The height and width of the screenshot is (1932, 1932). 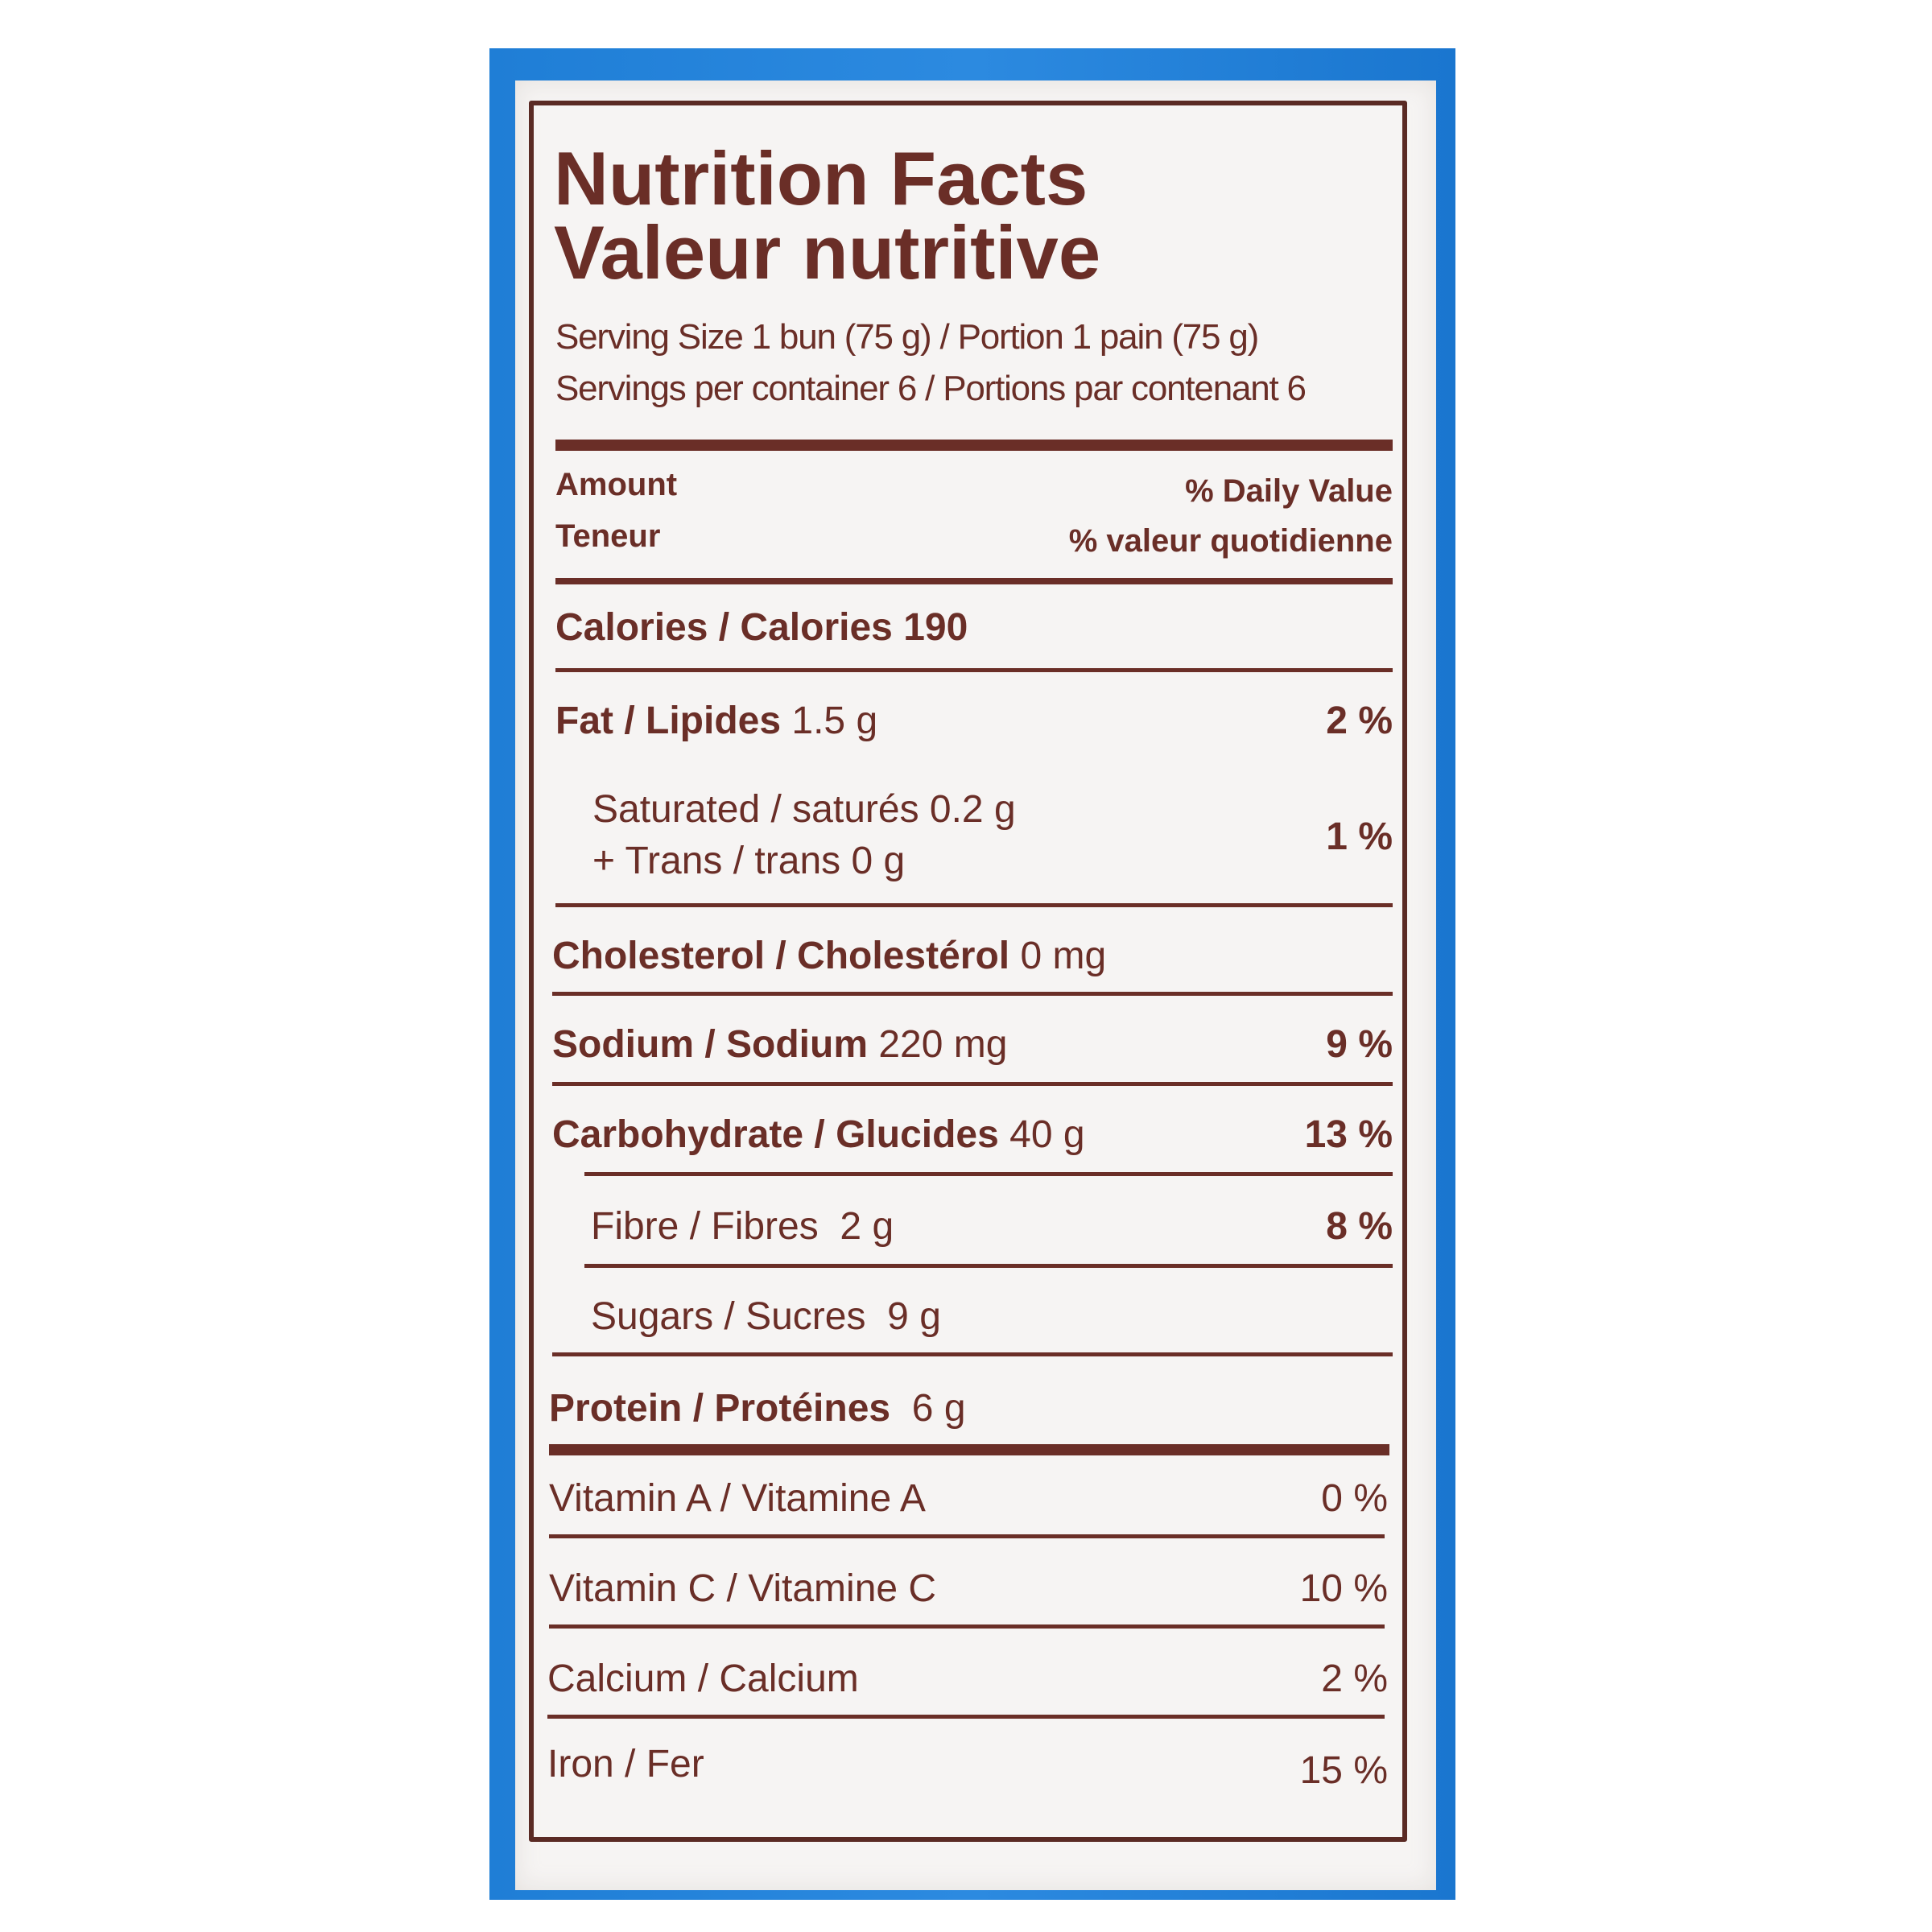 I want to click on sodium-amount: 220 mg, so click(x=943, y=1044).